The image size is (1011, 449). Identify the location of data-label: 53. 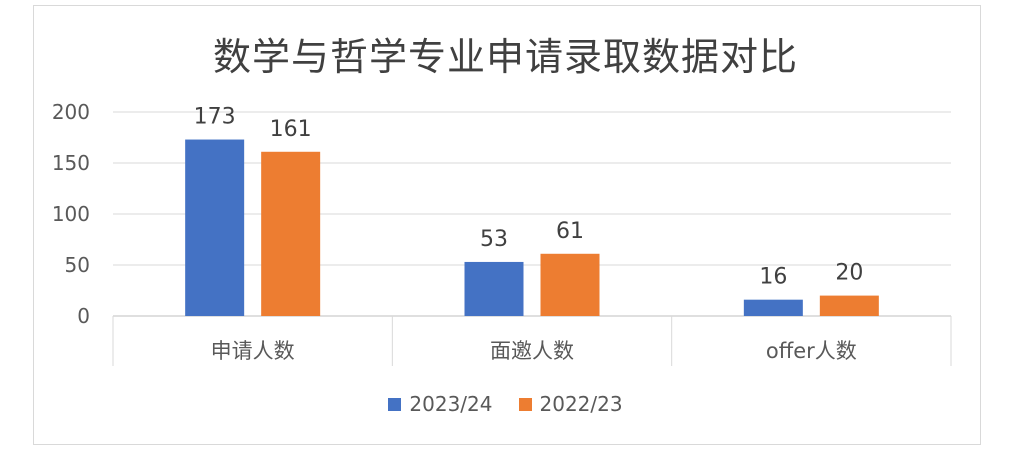
(494, 239).